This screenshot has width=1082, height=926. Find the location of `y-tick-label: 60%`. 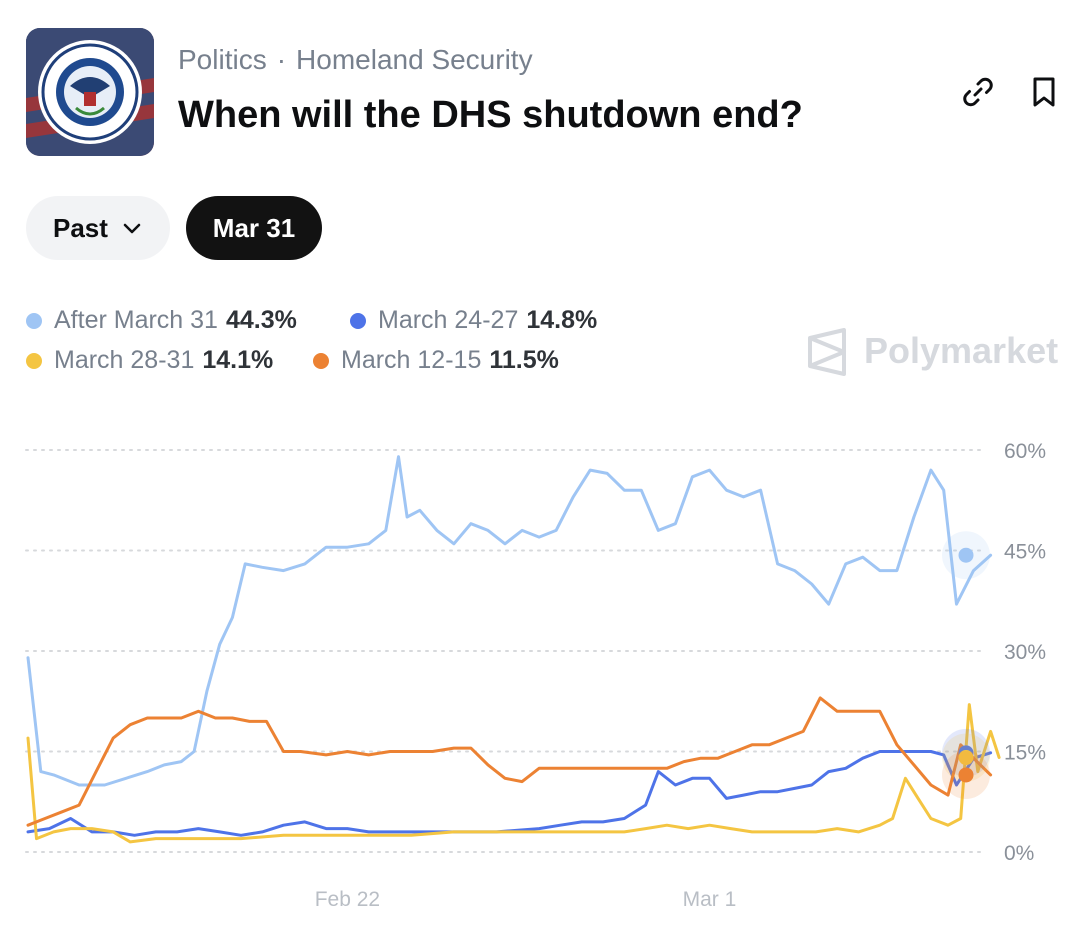

y-tick-label: 60% is located at coordinates (1025, 451).